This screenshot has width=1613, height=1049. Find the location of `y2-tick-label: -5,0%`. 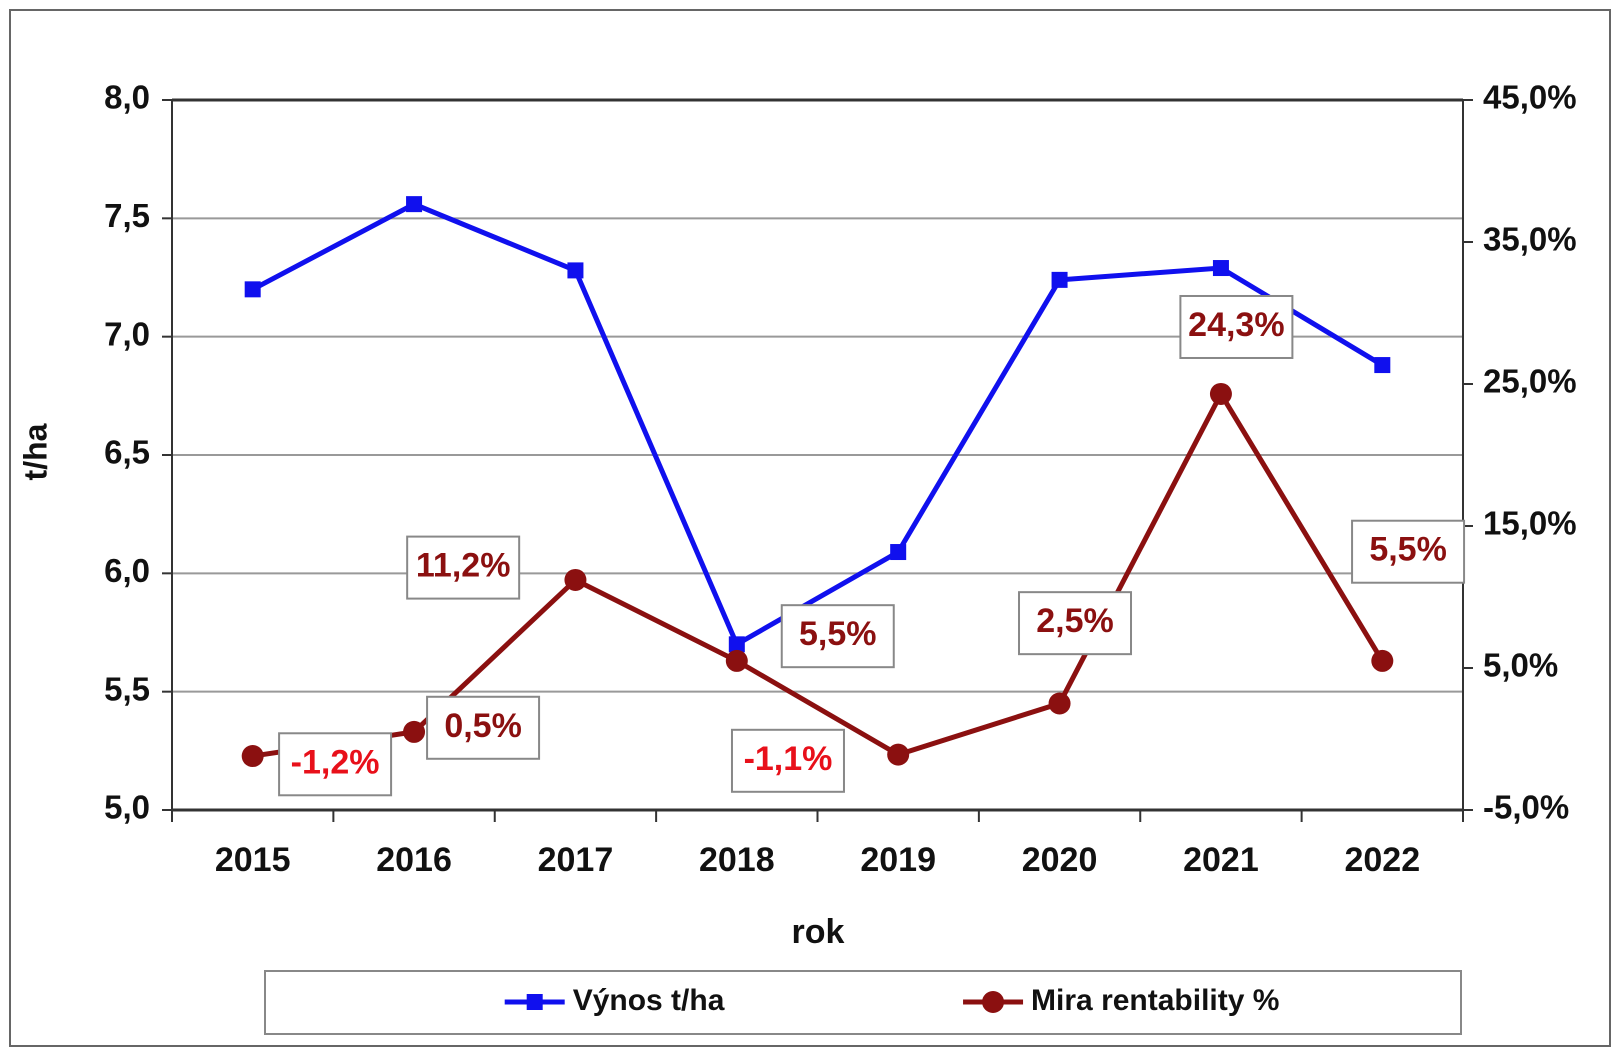

y2-tick-label: -5,0% is located at coordinates (1526, 807).